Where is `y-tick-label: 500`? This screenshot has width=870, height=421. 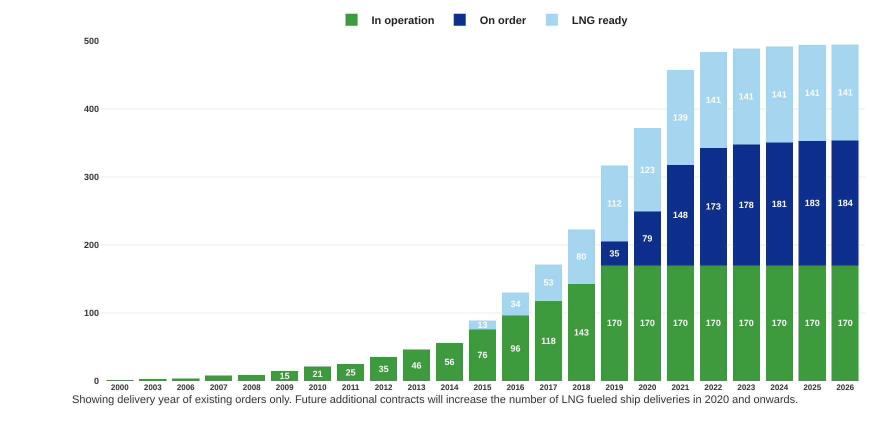 y-tick-label: 500 is located at coordinates (91, 41).